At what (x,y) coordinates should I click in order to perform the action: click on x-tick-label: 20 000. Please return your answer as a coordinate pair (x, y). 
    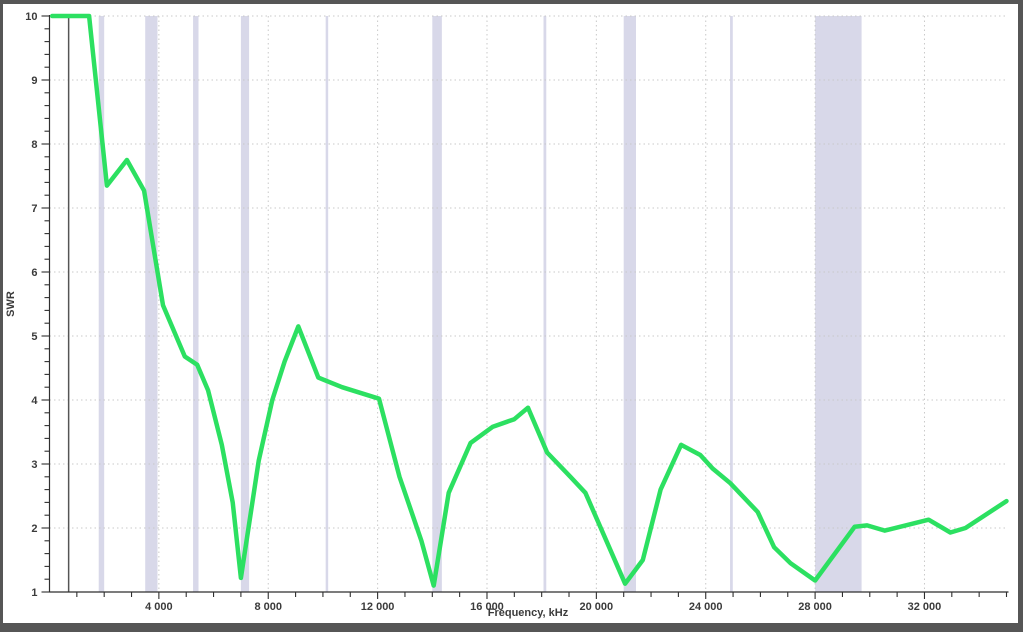
    Looking at the image, I should click on (597, 607).